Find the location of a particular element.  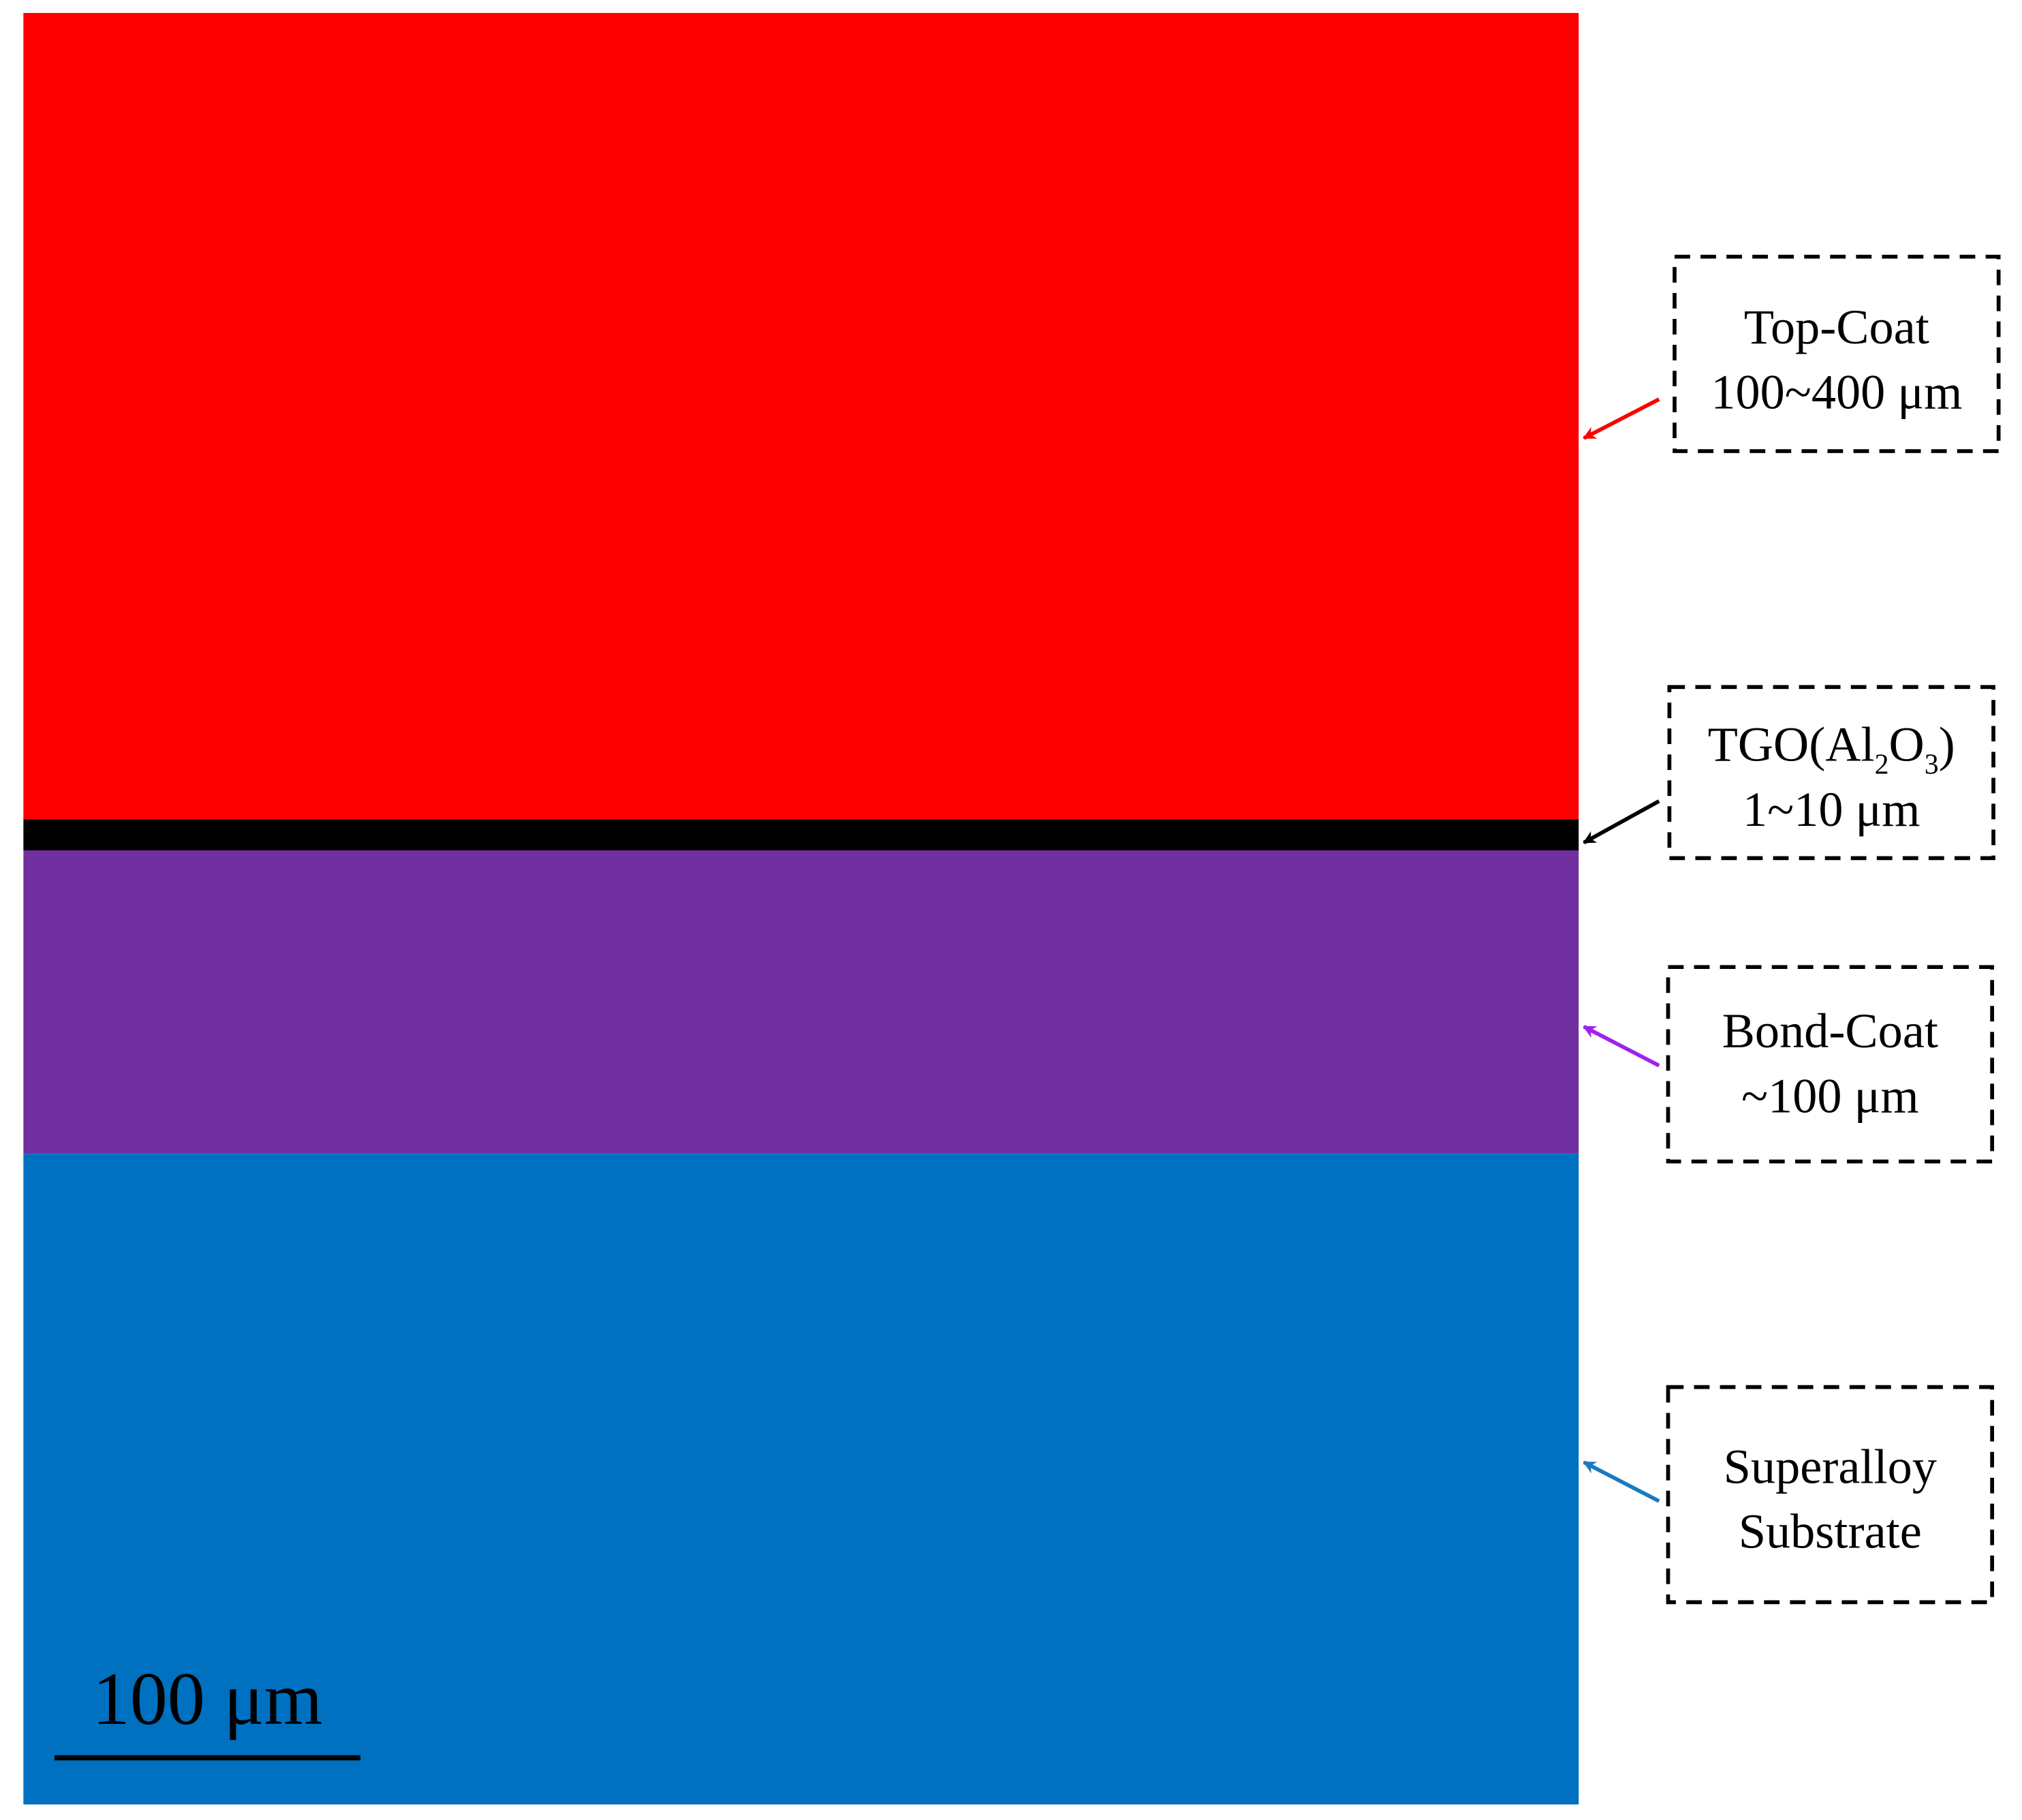

label-text: 1~10 μm is located at coordinates (1831, 809).